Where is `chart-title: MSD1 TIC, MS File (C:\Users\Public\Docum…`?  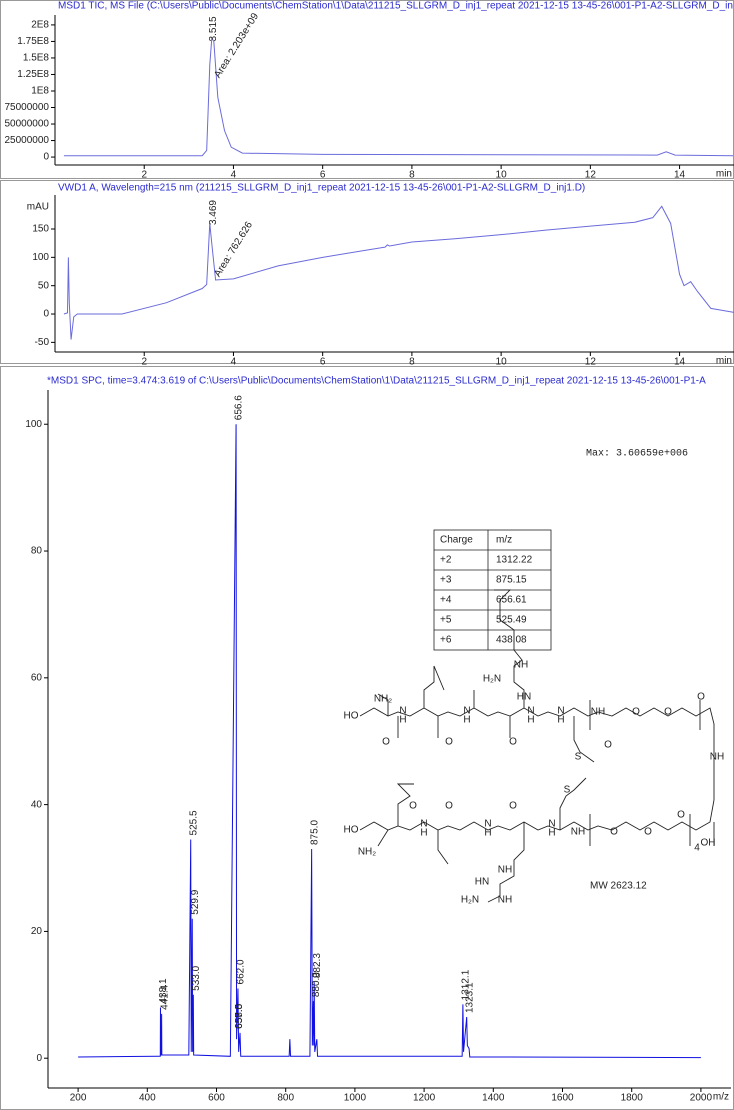
chart-title: MSD1 TIC, MS File (C:\Users\Public\Docum… is located at coordinates (395, 6).